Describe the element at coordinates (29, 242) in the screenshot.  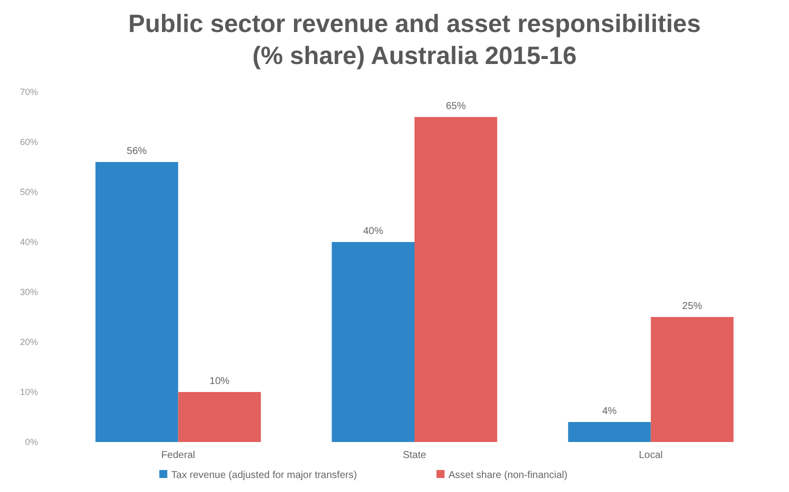
I see `y-tick-label: 40%` at that location.